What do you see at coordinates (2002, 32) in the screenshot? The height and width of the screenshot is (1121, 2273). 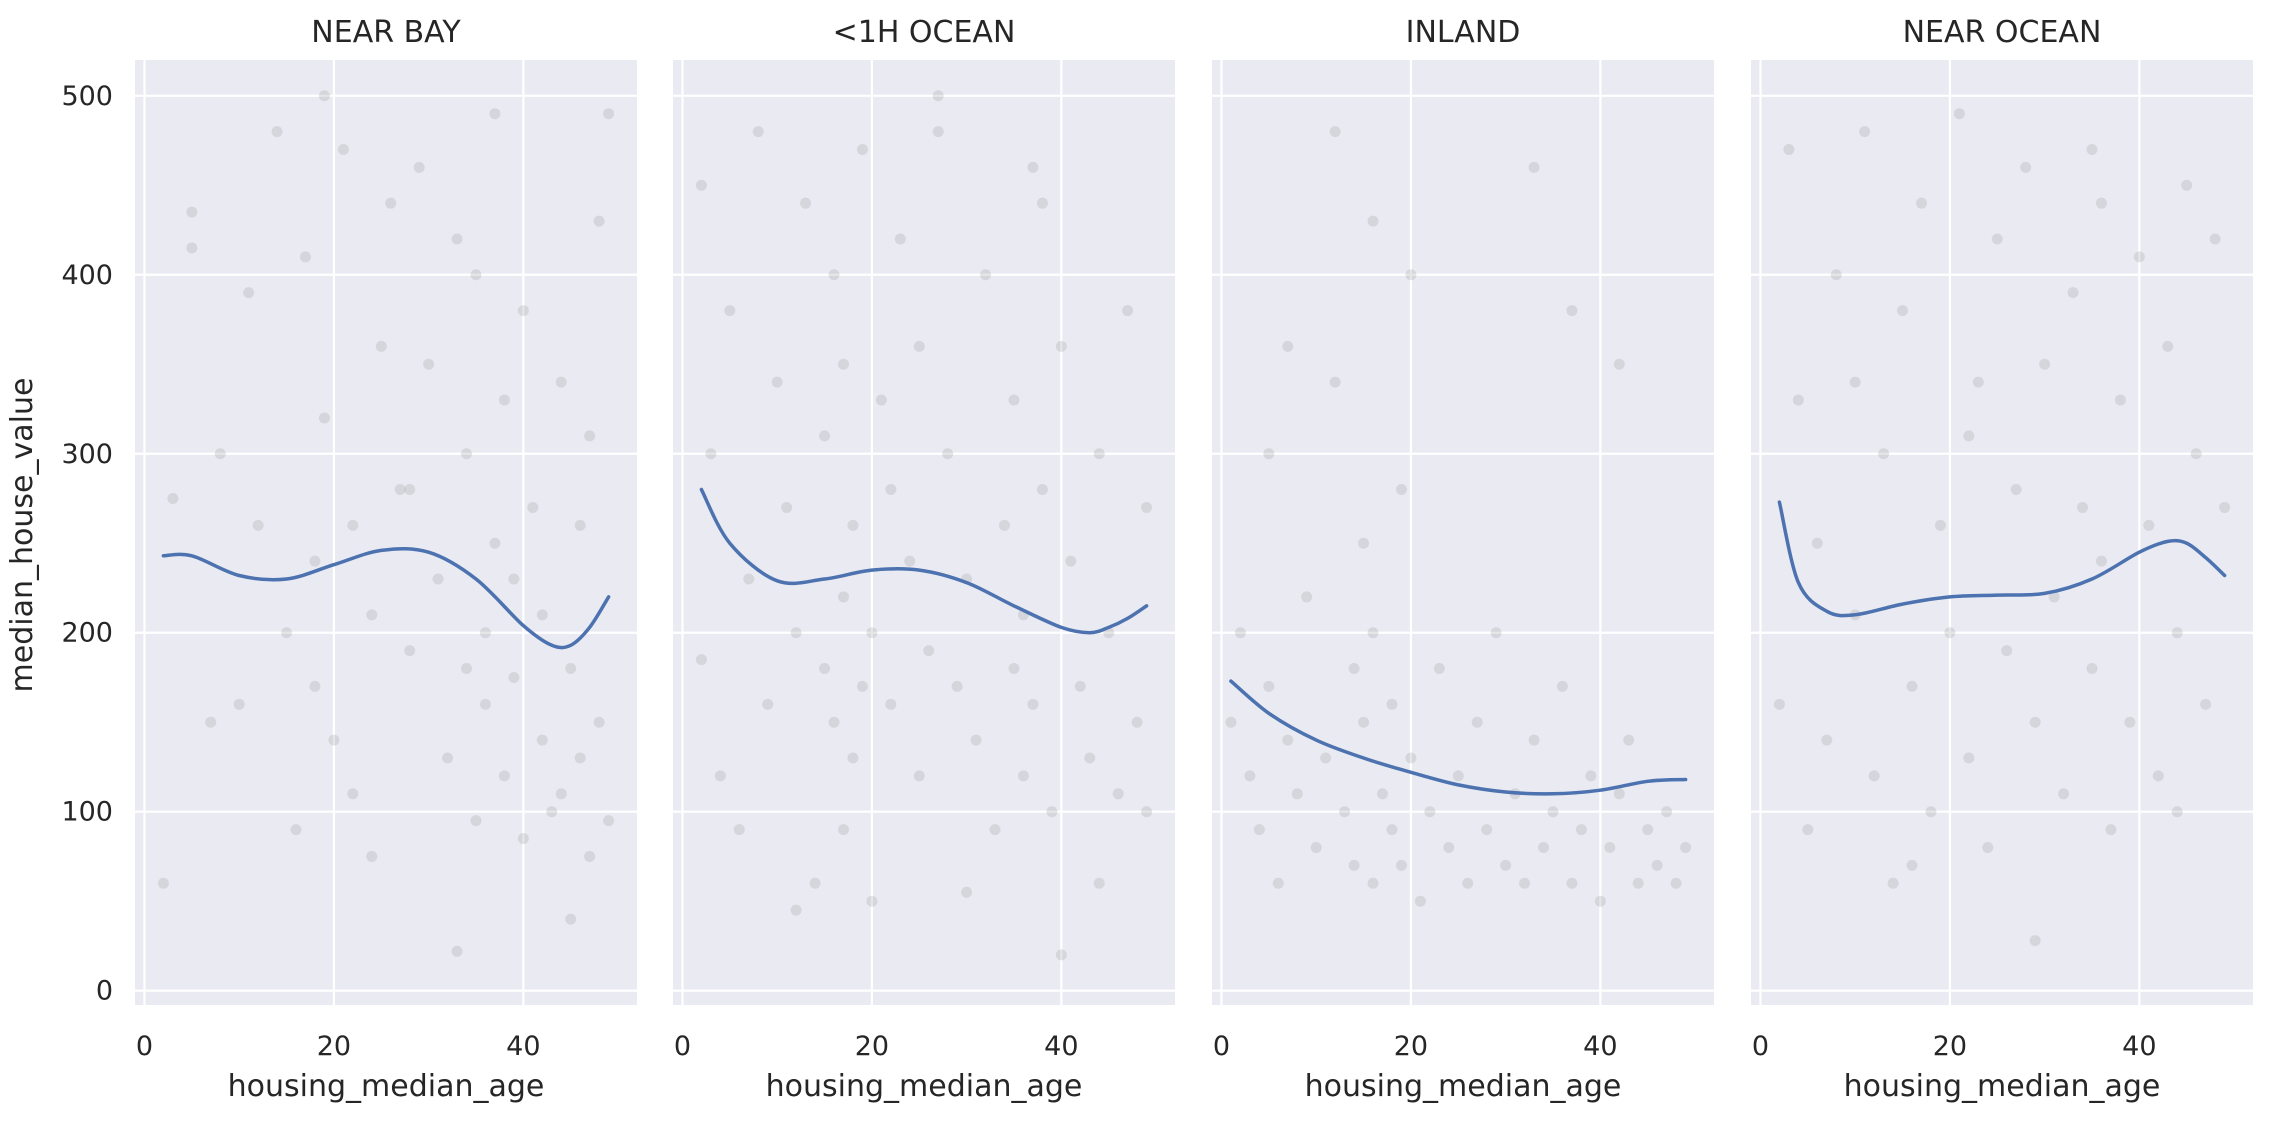 I see `panel-title: NEAR OCEAN` at bounding box center [2002, 32].